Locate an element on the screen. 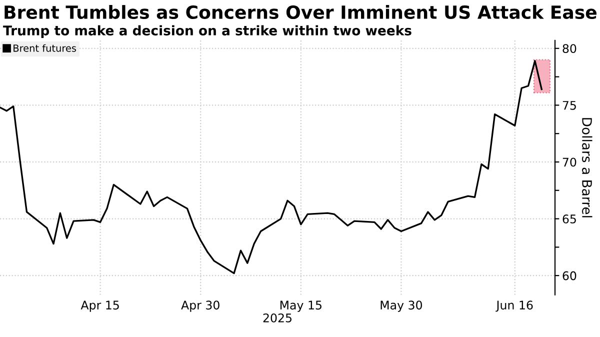 The height and width of the screenshot is (337, 600). x-tick-label: Jun 16 is located at coordinates (514, 306).